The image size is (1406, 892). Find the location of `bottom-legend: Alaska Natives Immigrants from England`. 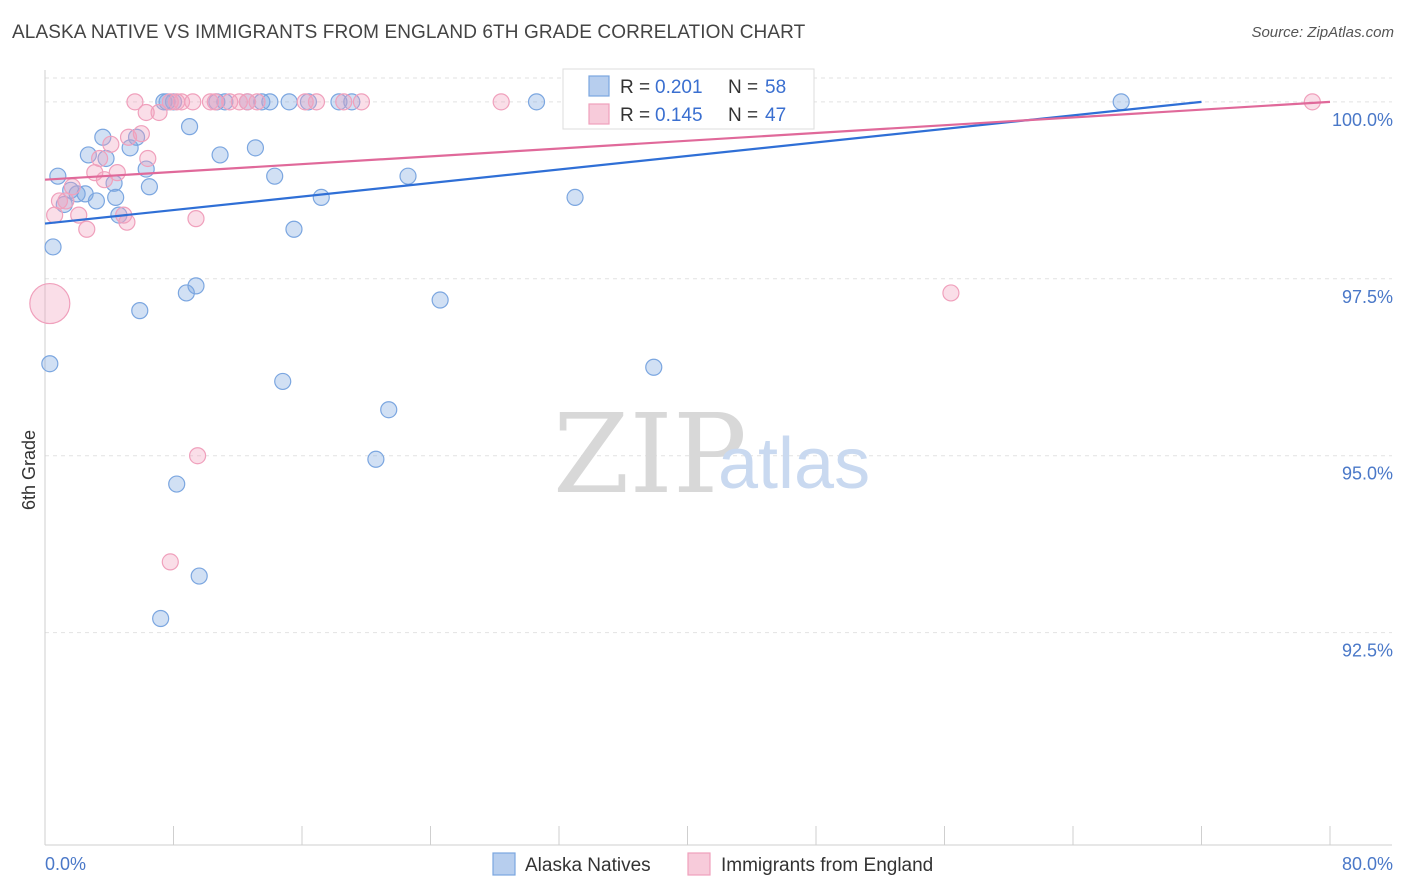

bottom-legend: Alaska Natives Immigrants from England is located at coordinates (712, 864).